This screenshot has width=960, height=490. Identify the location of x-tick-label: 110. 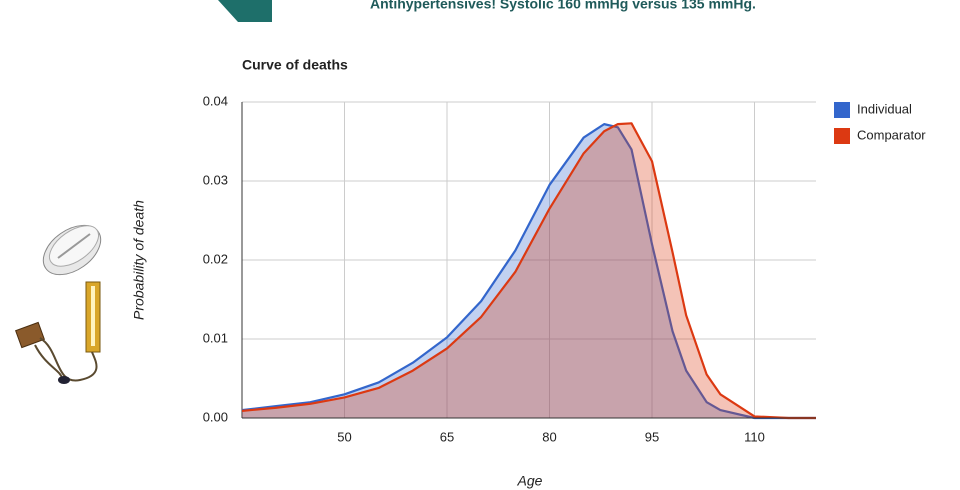
(754, 436).